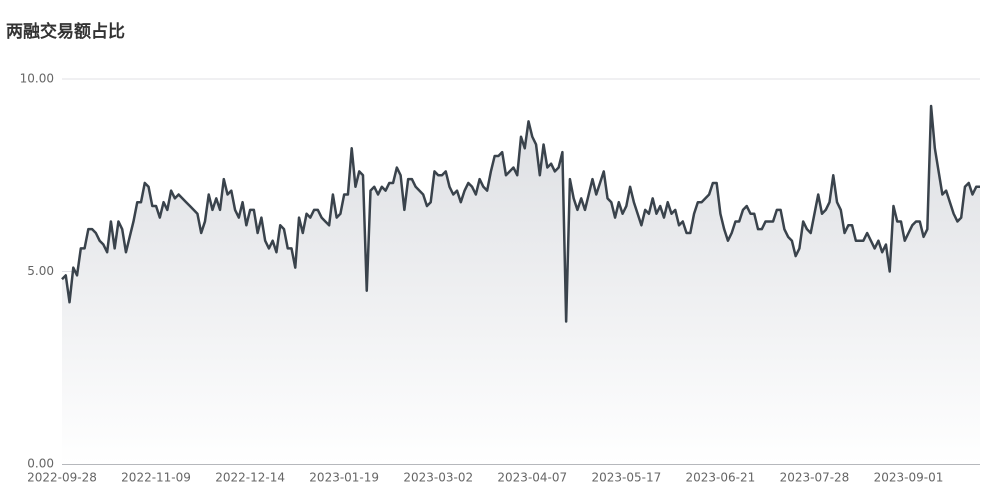  What do you see at coordinates (438, 478) in the screenshot?
I see `x-tick-label: 2023-03-02` at bounding box center [438, 478].